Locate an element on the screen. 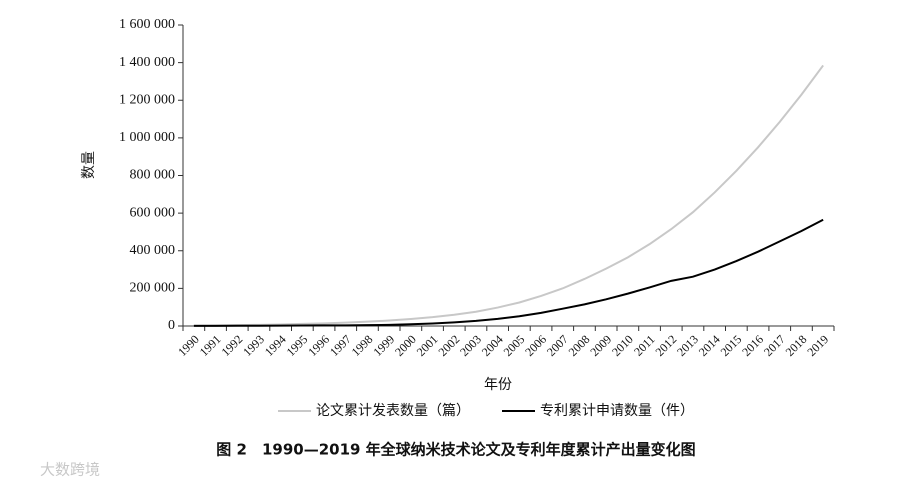 This screenshot has width=912, height=488. x-tick-label: 2001 is located at coordinates (427, 345).